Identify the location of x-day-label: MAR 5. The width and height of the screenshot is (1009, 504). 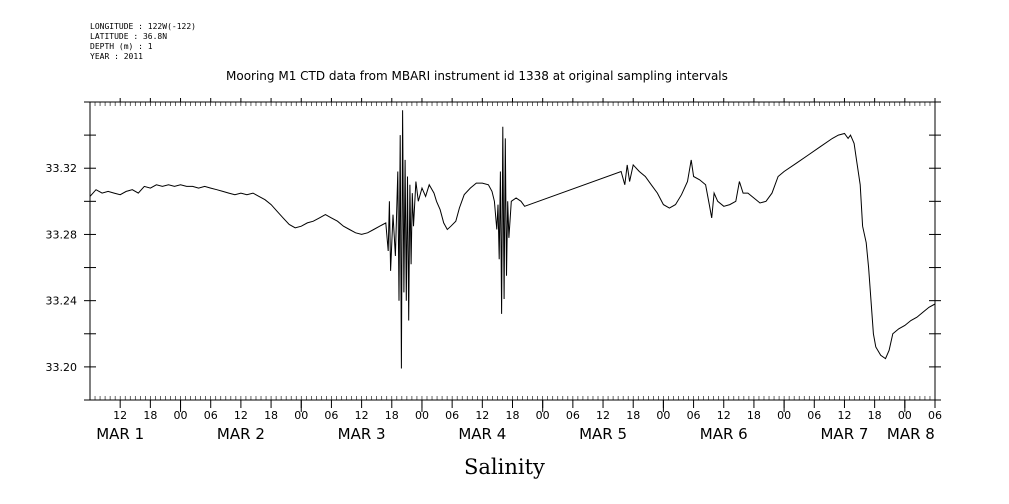
(603, 434).